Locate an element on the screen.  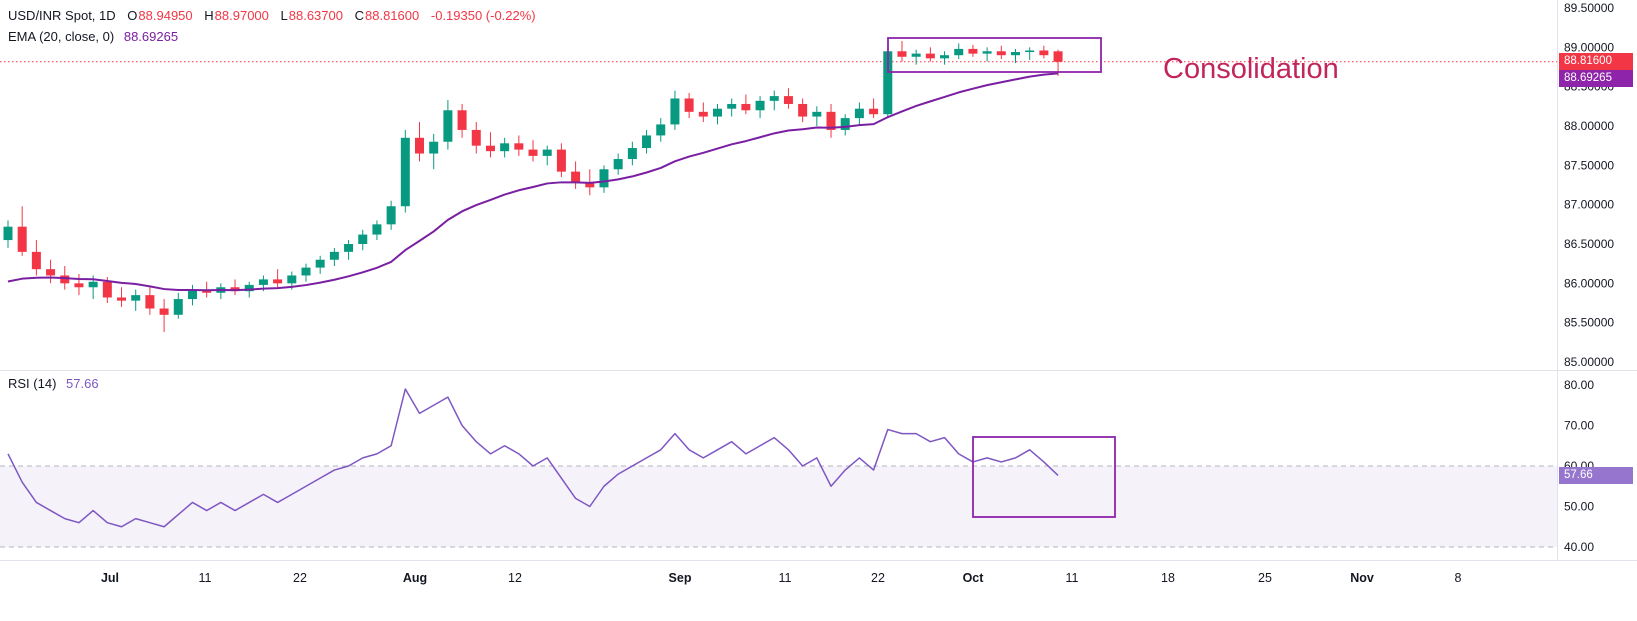
ema-value-chip: 88.69265 is located at coordinates (1596, 78).